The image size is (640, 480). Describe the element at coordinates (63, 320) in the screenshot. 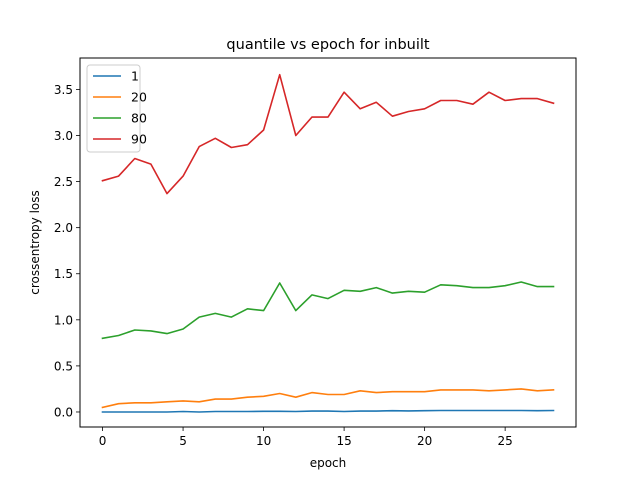

I see `y-tick-label: 1.0` at that location.